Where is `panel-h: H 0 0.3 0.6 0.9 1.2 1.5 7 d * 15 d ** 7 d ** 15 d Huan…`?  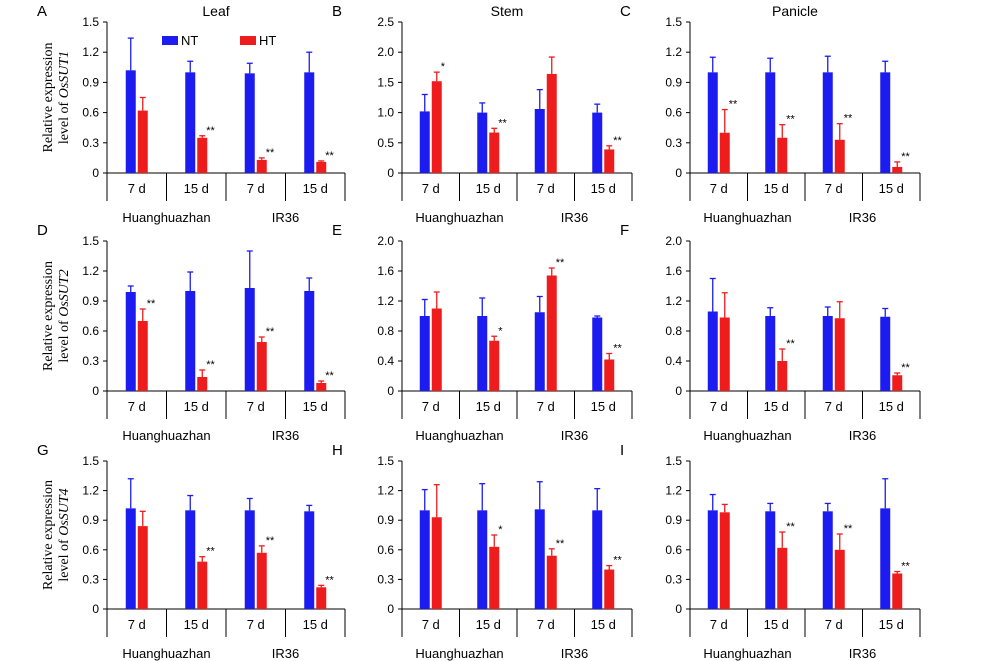
panel-h: H 0 0.3 0.6 0.9 1.2 1.5 7 d * 15 d ** 7 d ** 15 d Huan… is located at coordinates (482, 551).